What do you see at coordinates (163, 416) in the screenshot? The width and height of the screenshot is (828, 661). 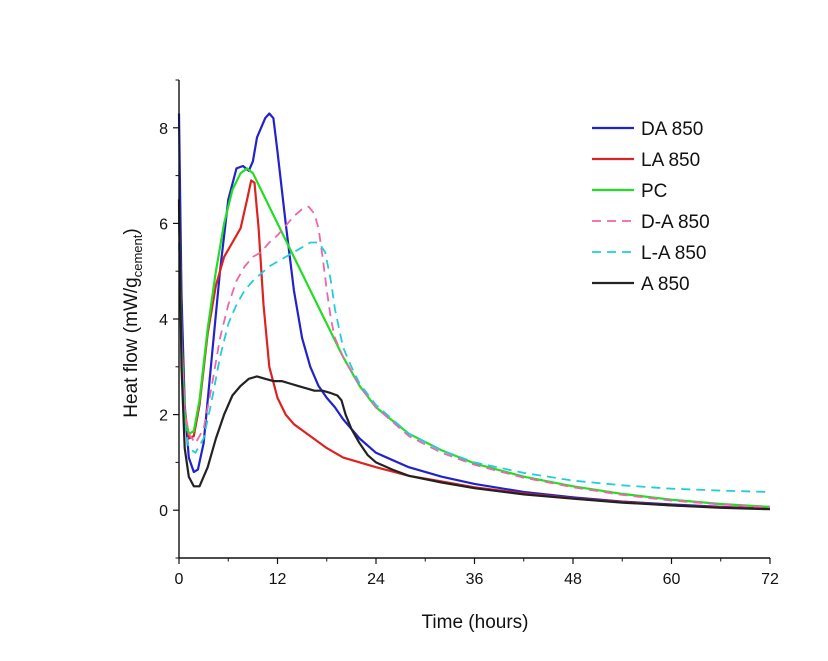 I see `y-tick-label: 2` at bounding box center [163, 416].